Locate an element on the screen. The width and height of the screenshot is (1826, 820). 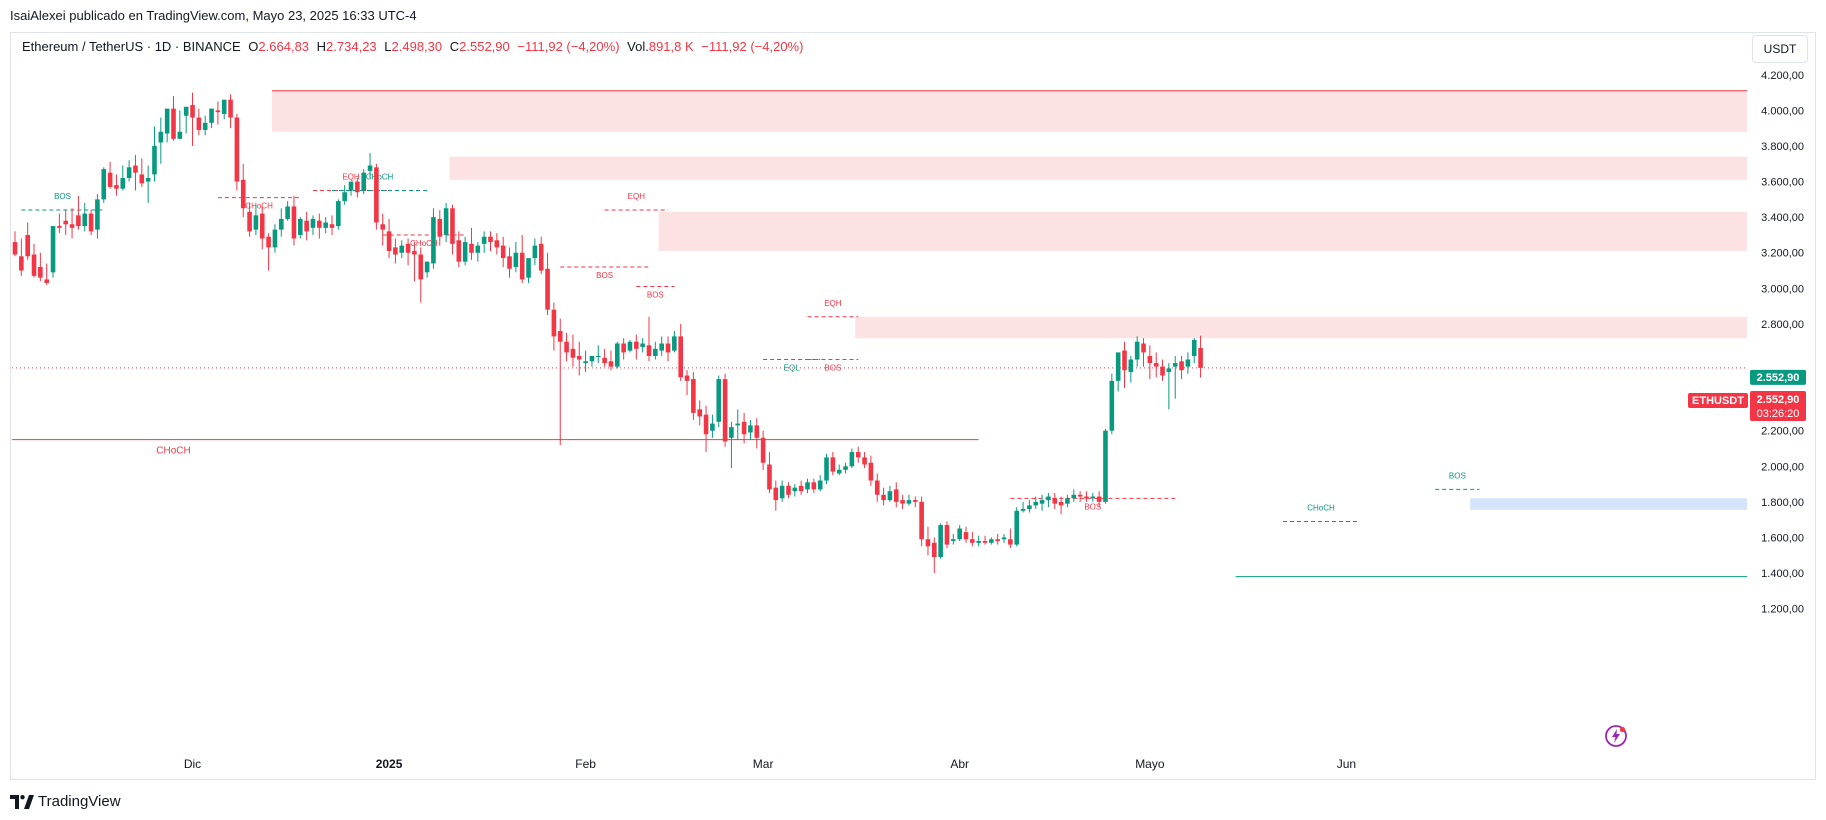
currency-button: USDT is located at coordinates (1780, 49).